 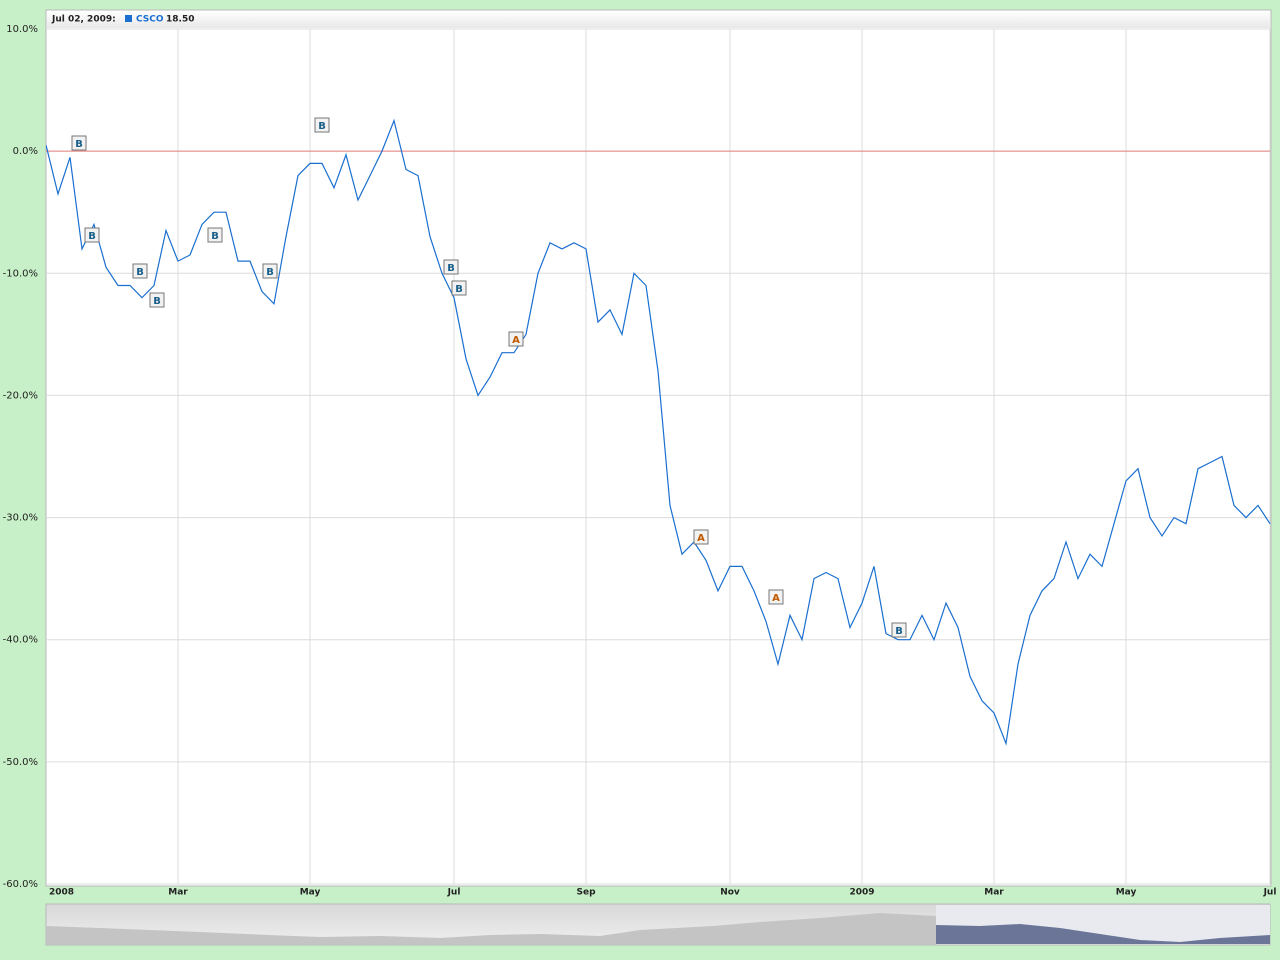 What do you see at coordinates (128, 18) in the screenshot?
I see `legend-swatch` at bounding box center [128, 18].